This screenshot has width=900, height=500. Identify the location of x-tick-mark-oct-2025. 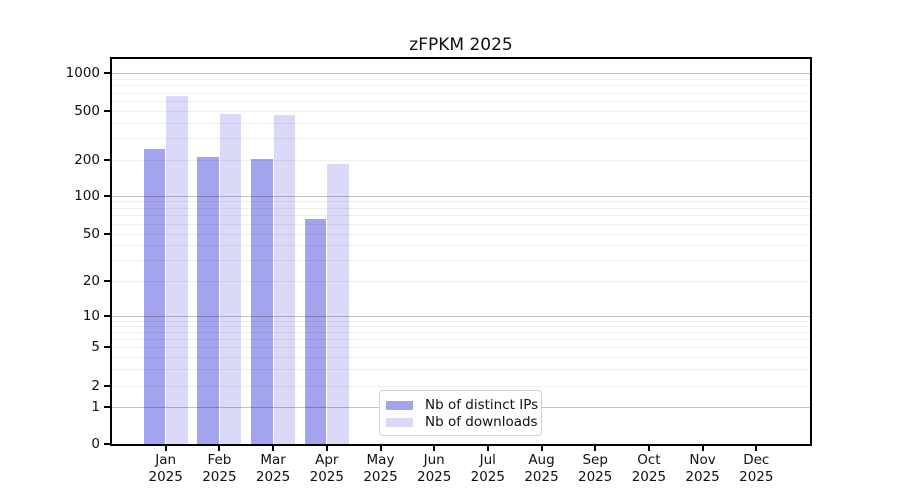
(648, 448).